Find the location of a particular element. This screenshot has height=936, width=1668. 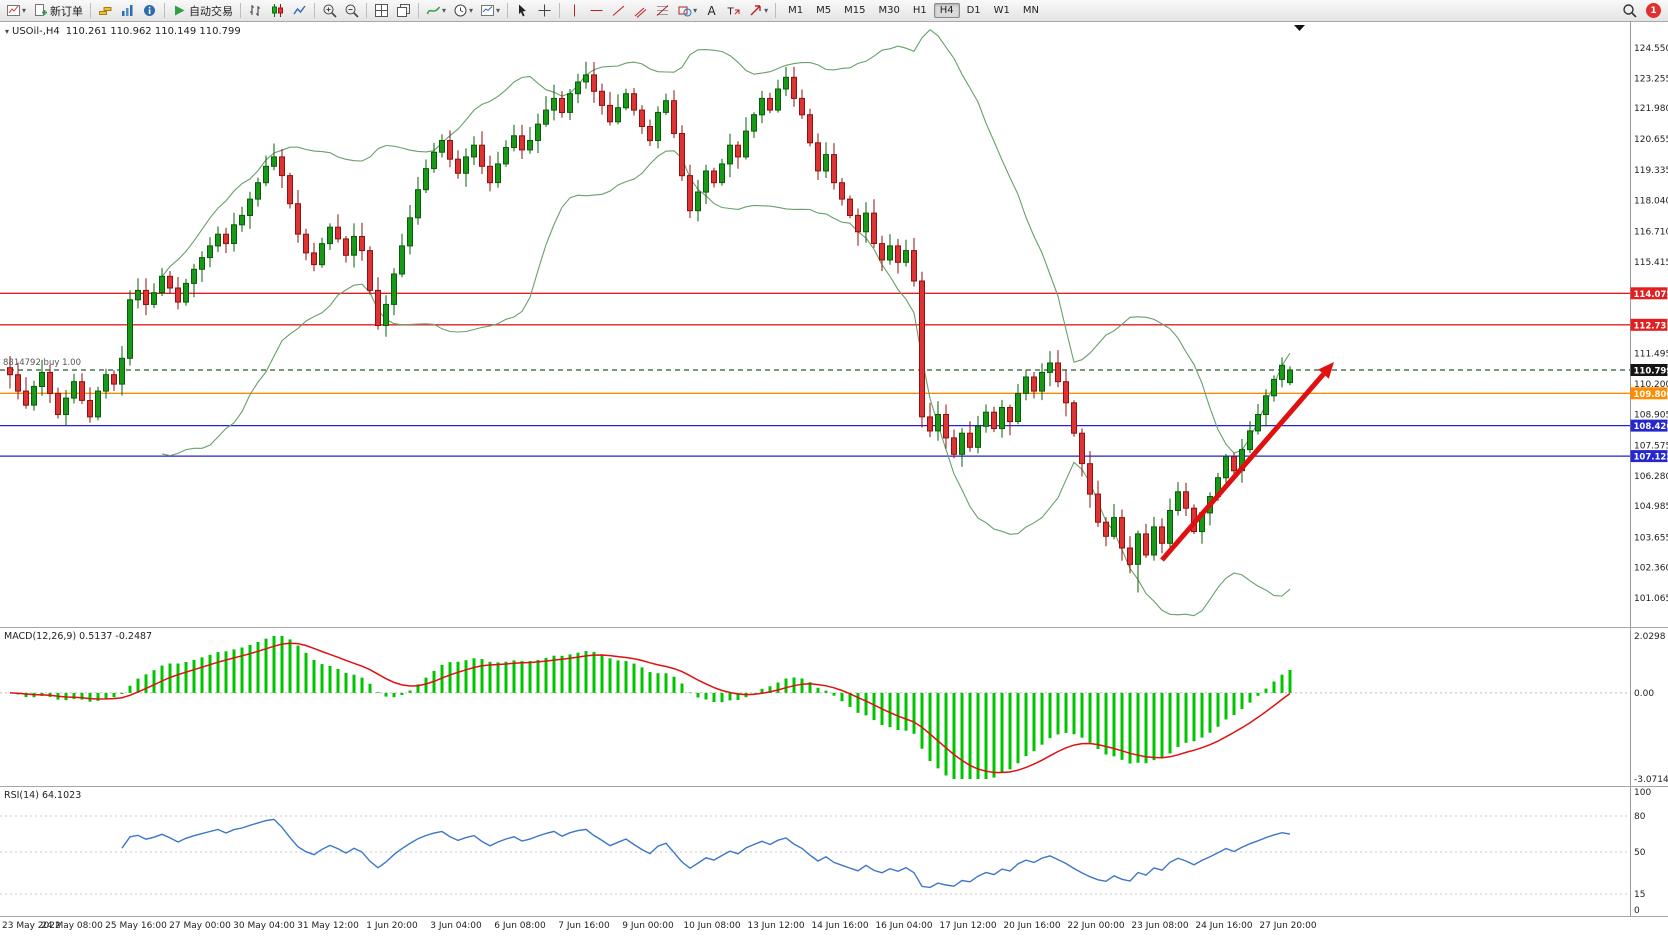

symbol-dropdown-icon: ▾ is located at coordinates (7, 31).